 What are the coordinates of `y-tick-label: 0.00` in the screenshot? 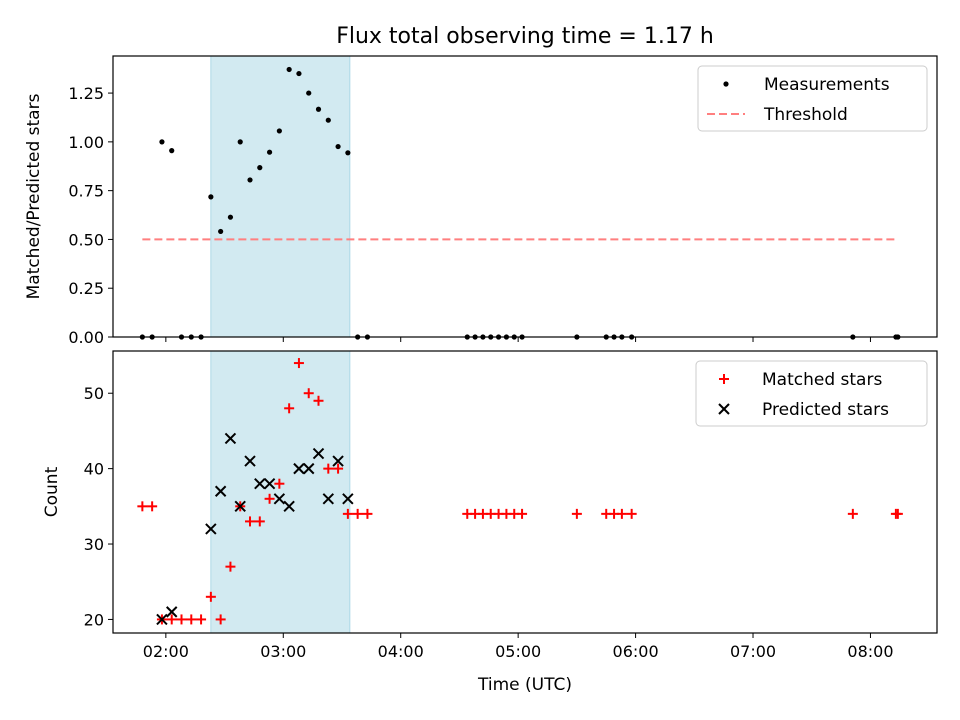 It's located at (86, 337).